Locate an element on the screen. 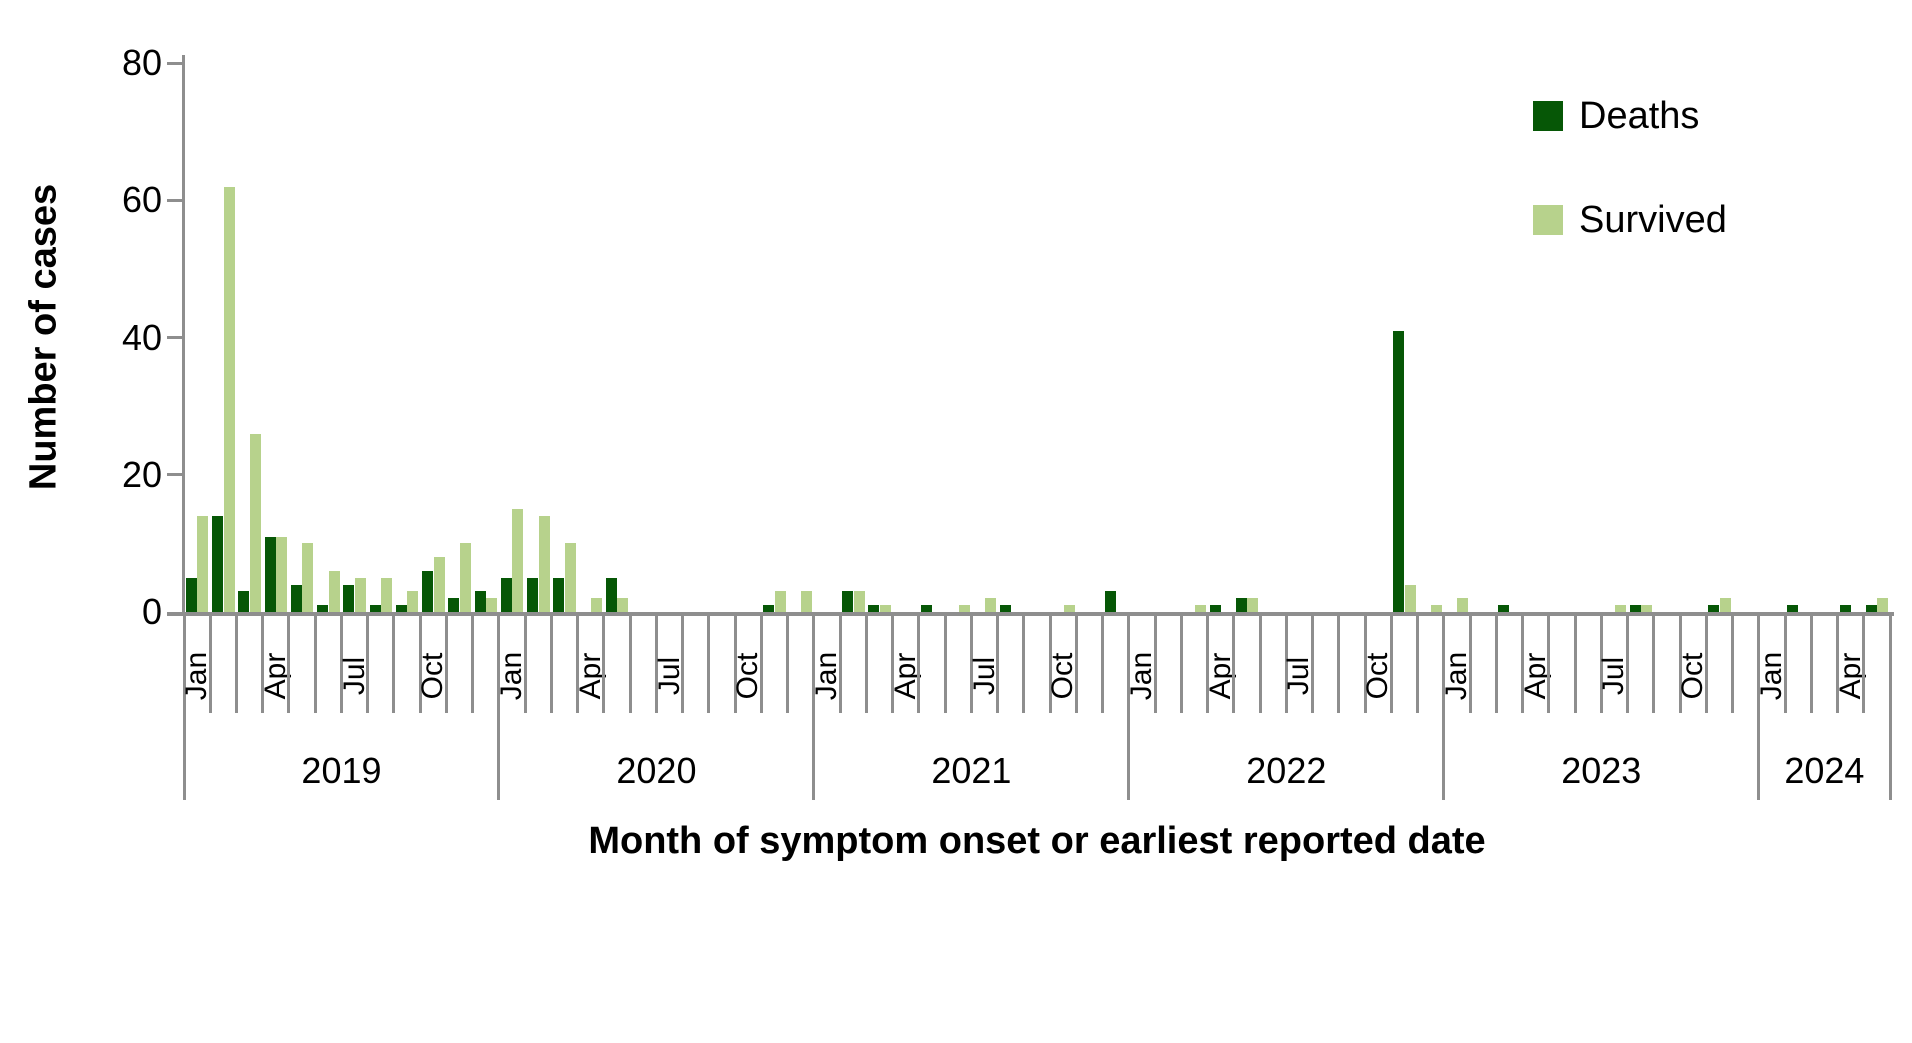 Image resolution: width=1912 pixels, height=1043 pixels. y-axis-line is located at coordinates (183, 335).